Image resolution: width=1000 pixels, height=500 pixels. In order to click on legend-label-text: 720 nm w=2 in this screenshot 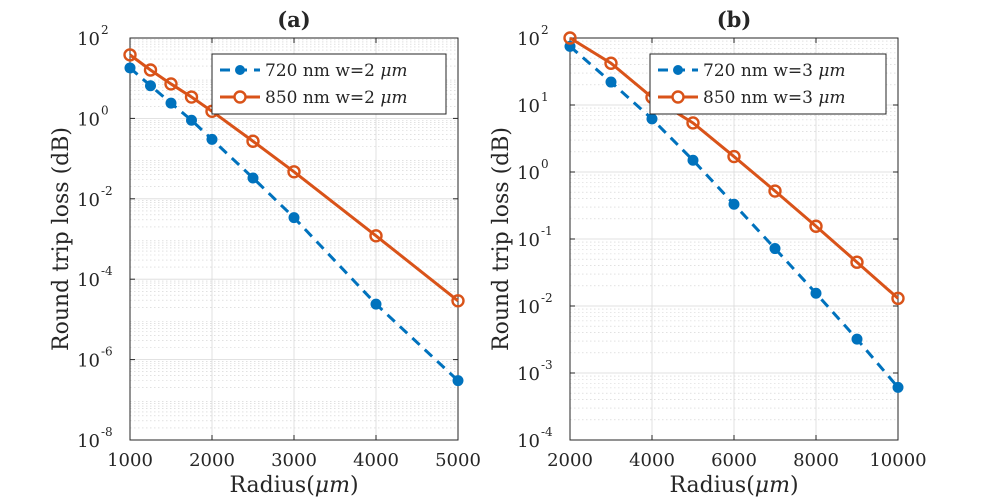, I will do `click(322, 71)`.